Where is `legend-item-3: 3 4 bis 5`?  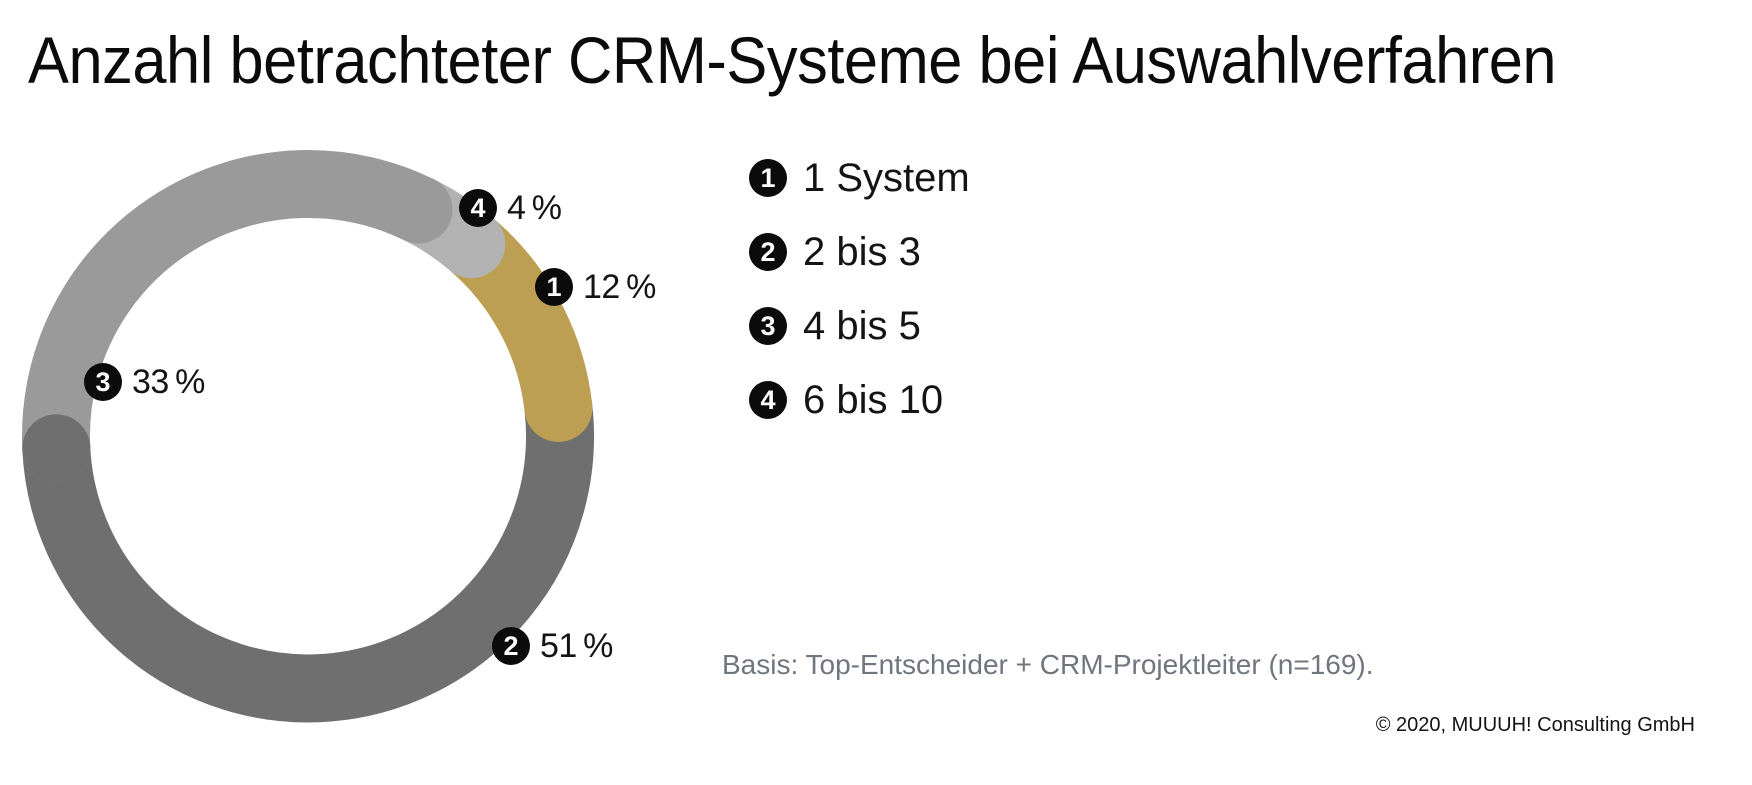 legend-item-3: 3 4 bis 5 is located at coordinates (859, 326).